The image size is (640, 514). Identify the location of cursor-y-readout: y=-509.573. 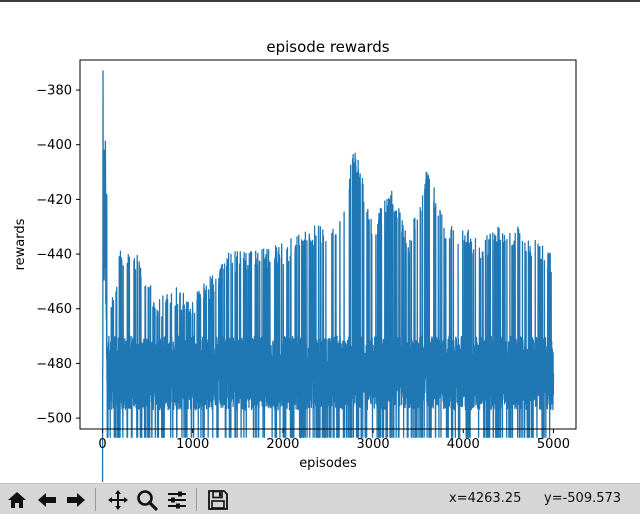
(583, 498).